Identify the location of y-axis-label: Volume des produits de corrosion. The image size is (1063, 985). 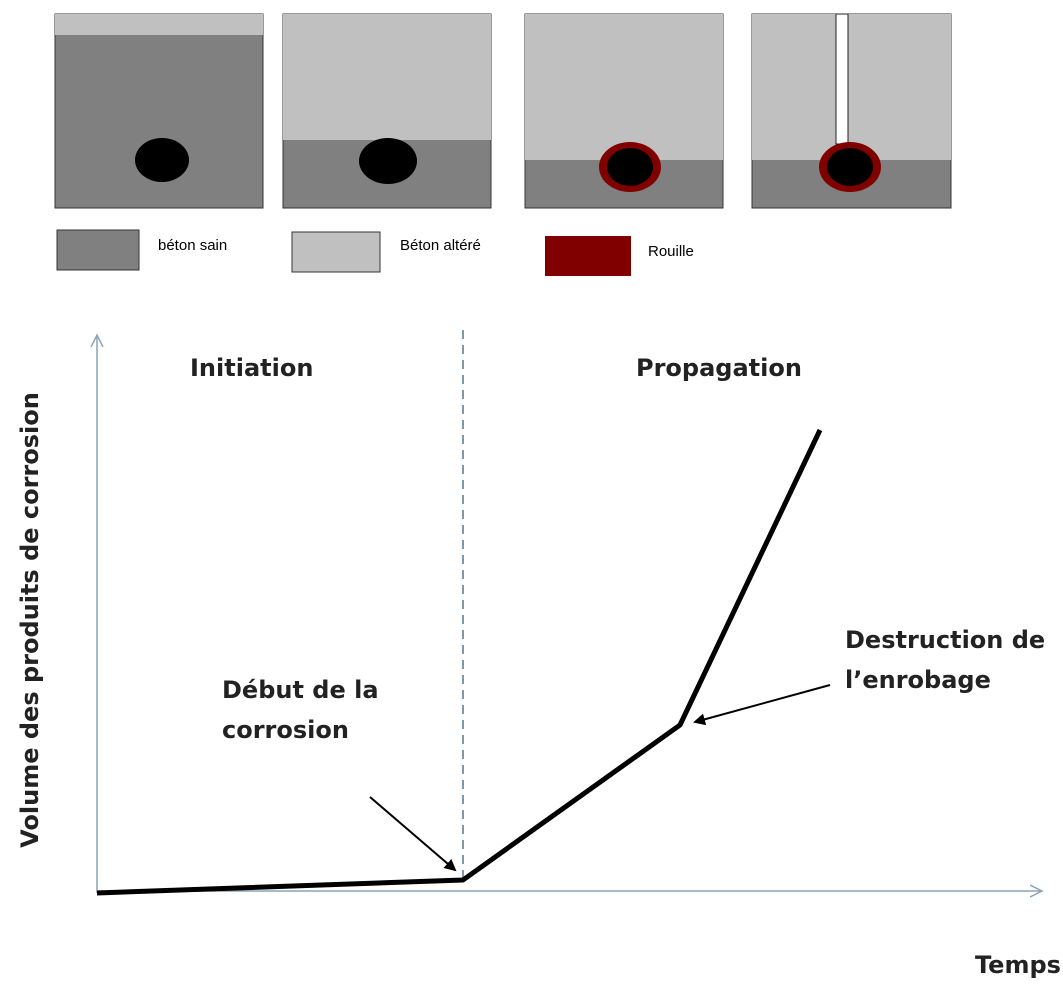
(30, 620).